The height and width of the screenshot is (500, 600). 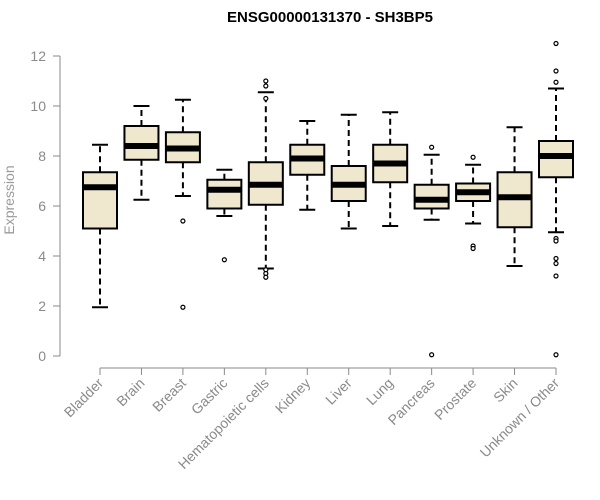 What do you see at coordinates (38, 56) in the screenshot?
I see `y-tick-label: 12` at bounding box center [38, 56].